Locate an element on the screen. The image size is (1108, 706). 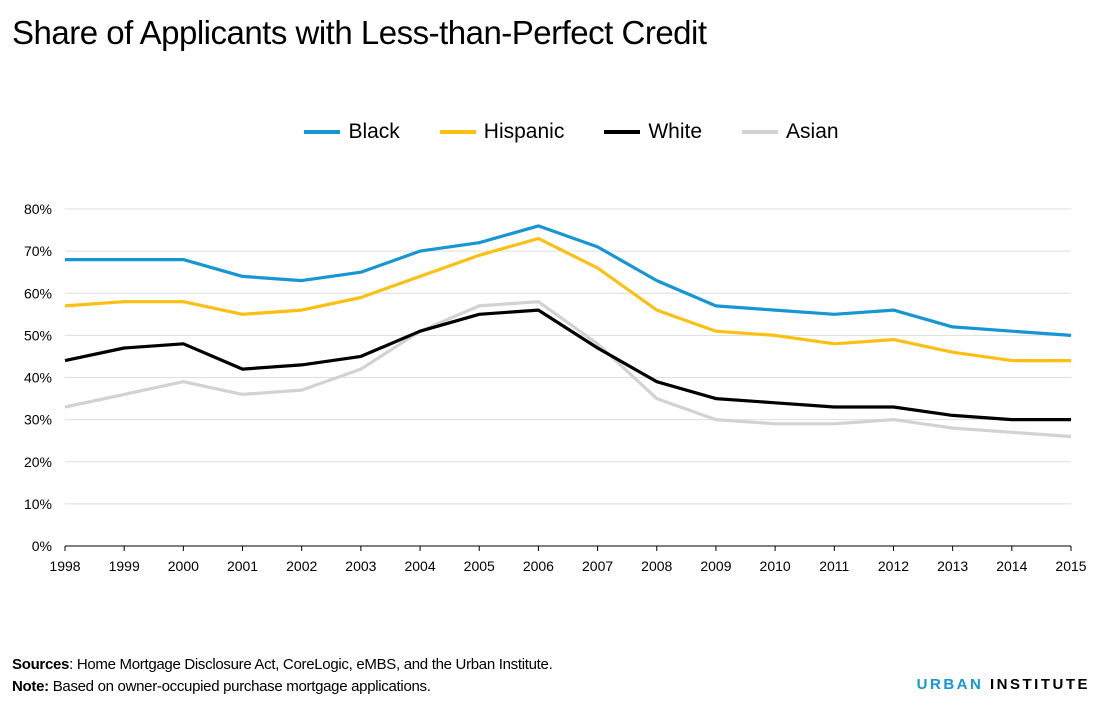
x-tick-label: 2008 is located at coordinates (656, 566).